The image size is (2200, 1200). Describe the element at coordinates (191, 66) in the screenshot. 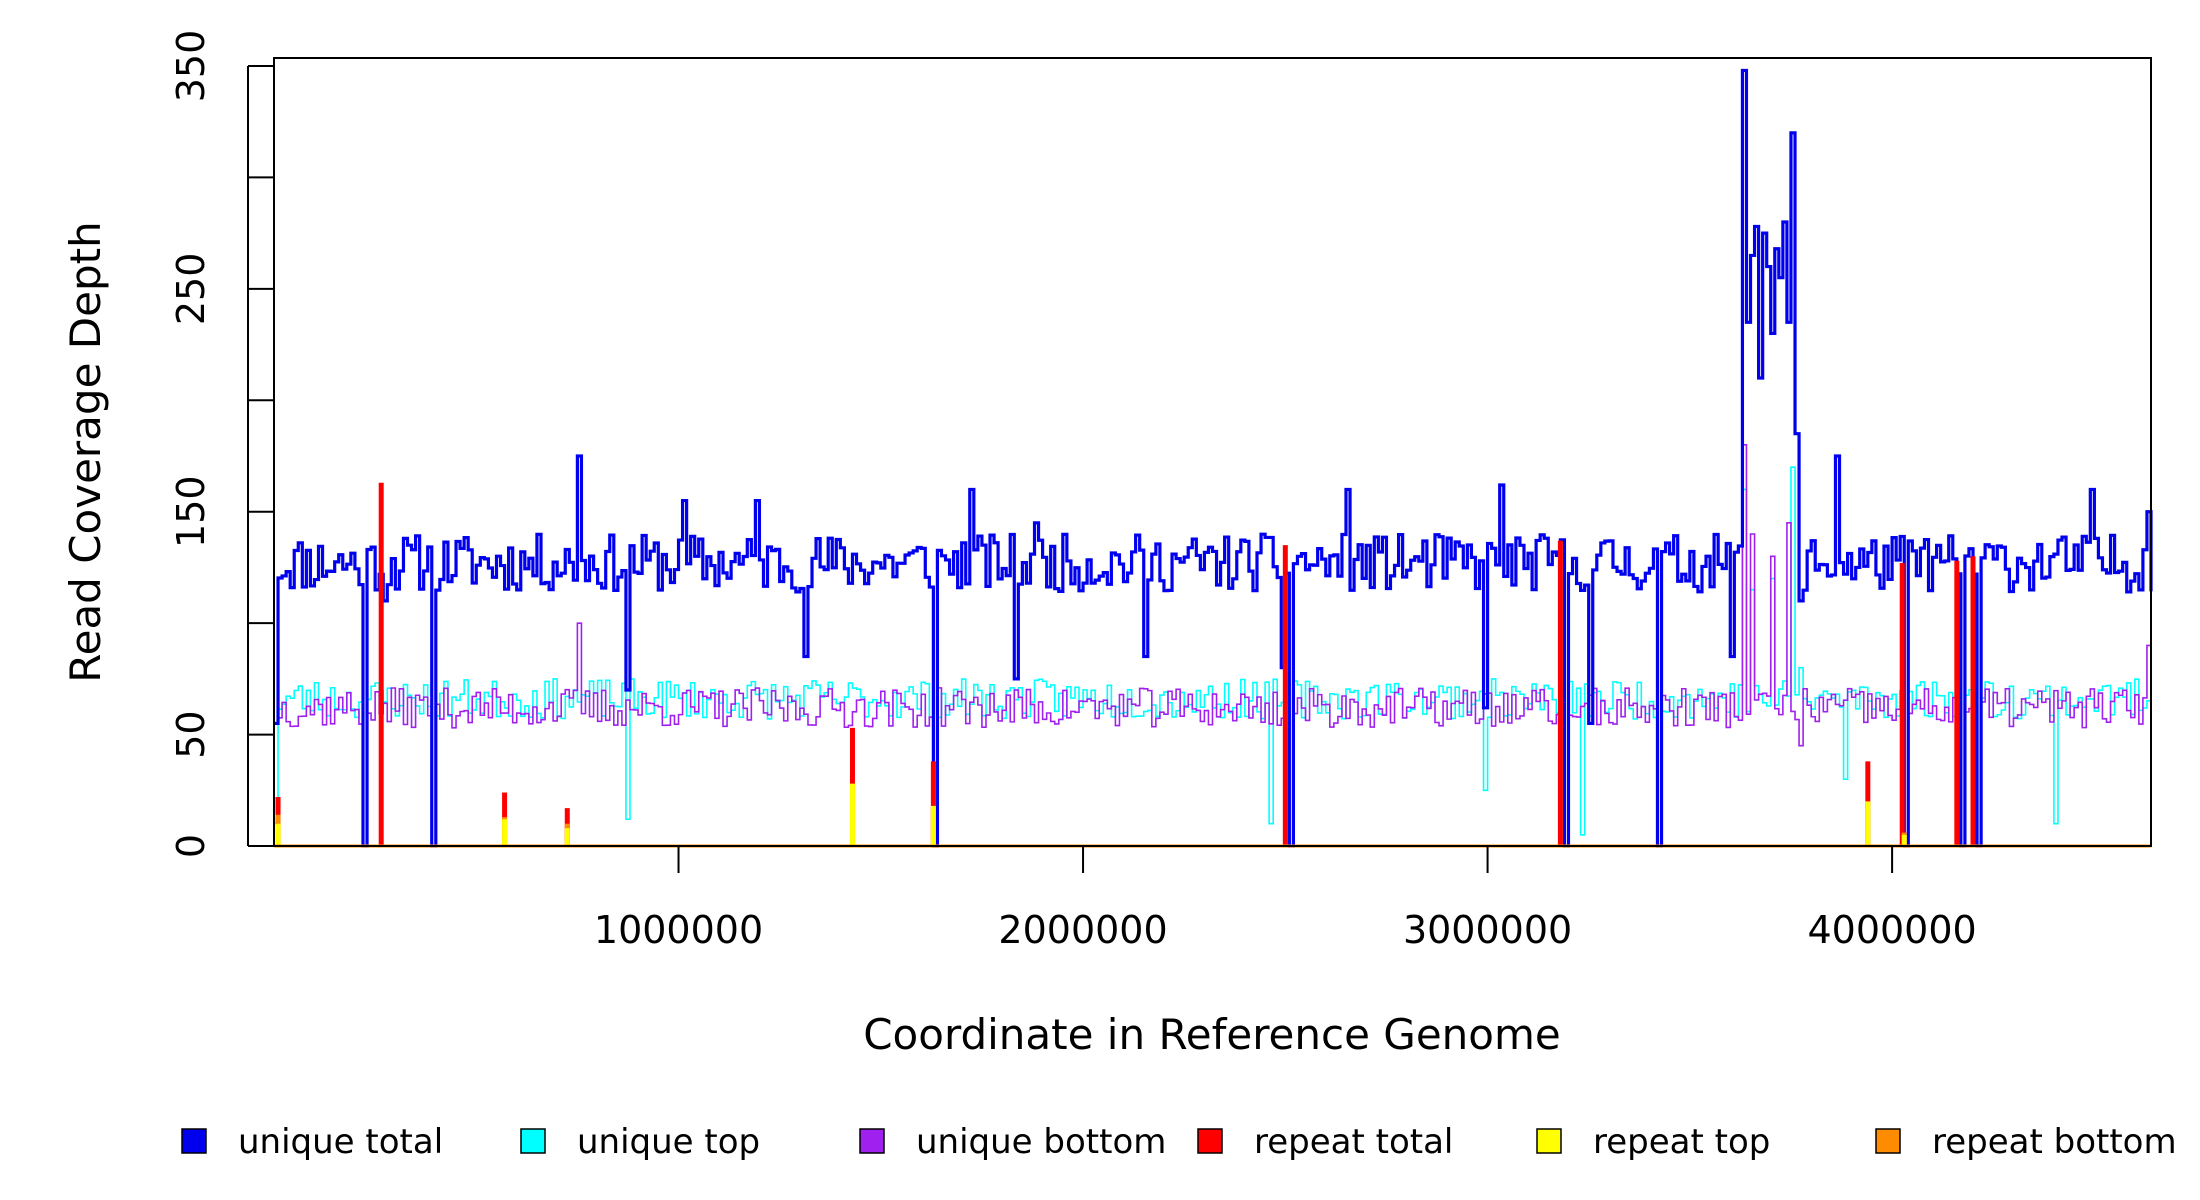

I see `y-tick-label-350: 350` at that location.